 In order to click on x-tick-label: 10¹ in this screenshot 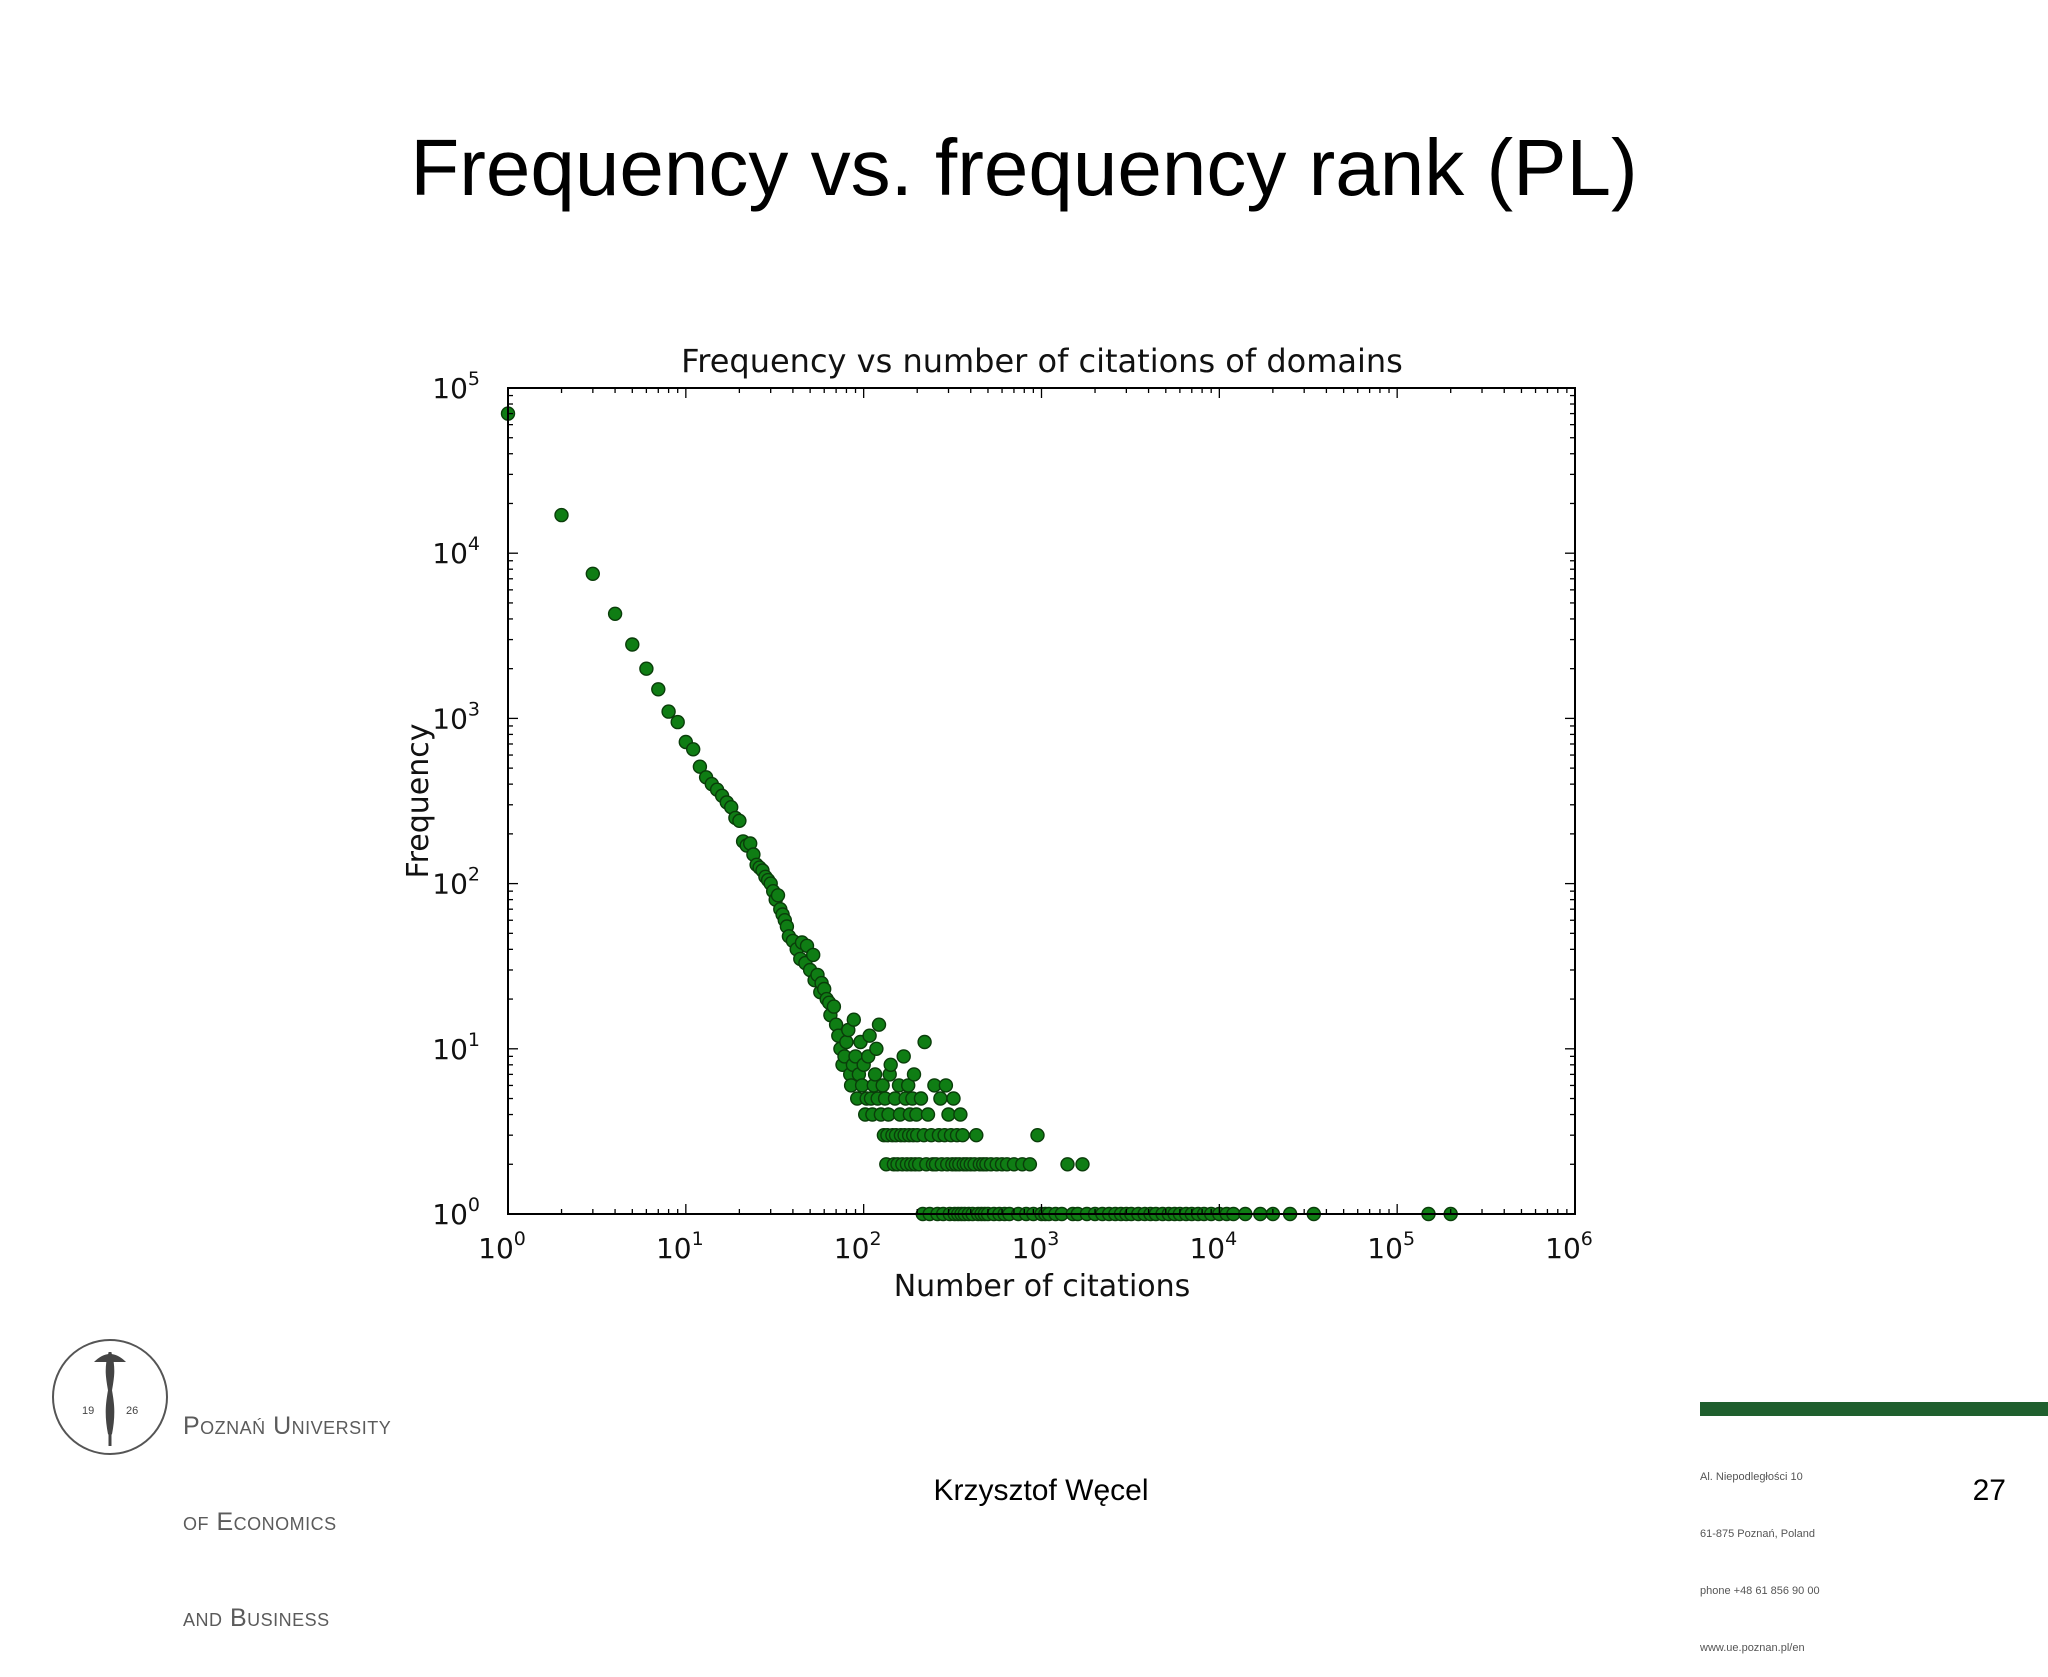, I will do `click(680, 1246)`.